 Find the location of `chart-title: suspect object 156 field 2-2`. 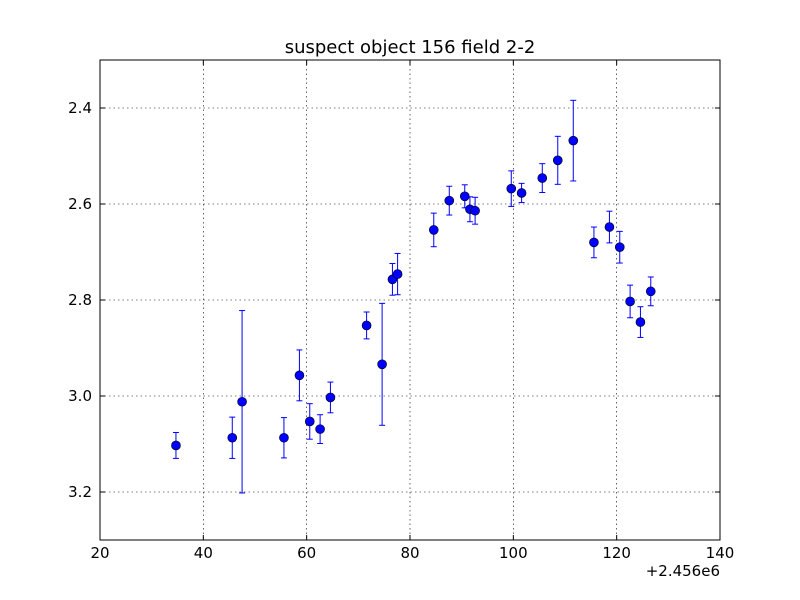

chart-title: suspect object 156 field 2-2 is located at coordinates (410, 47).